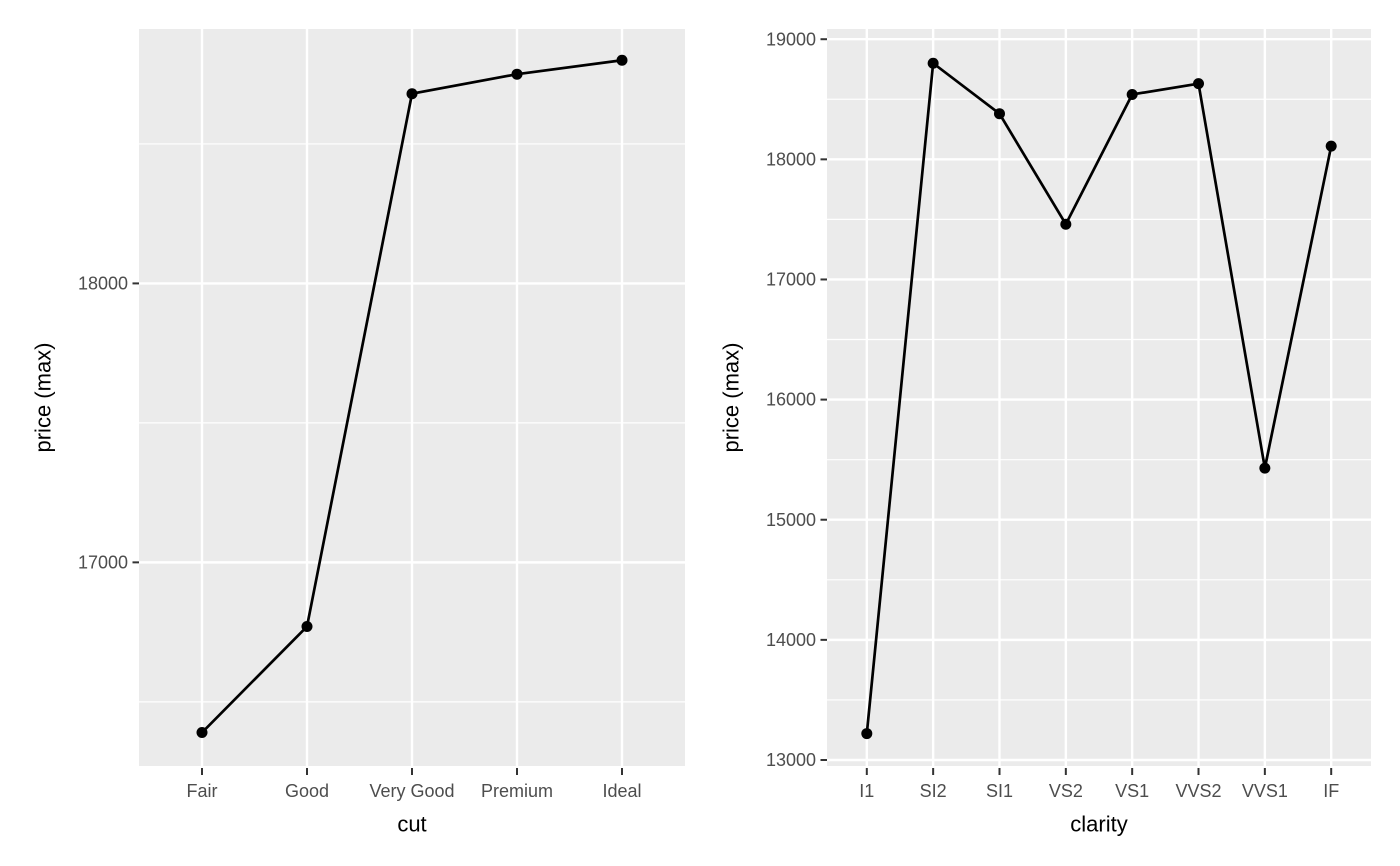 Image resolution: width=1400 pixels, height=866 pixels. Describe the element at coordinates (1198, 791) in the screenshot. I see `x-tick-label: VVS2` at that location.